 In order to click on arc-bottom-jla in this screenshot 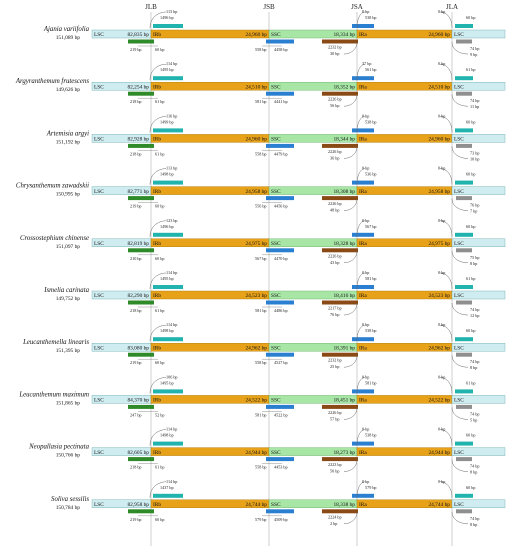, I will do `click(460, 257)`.